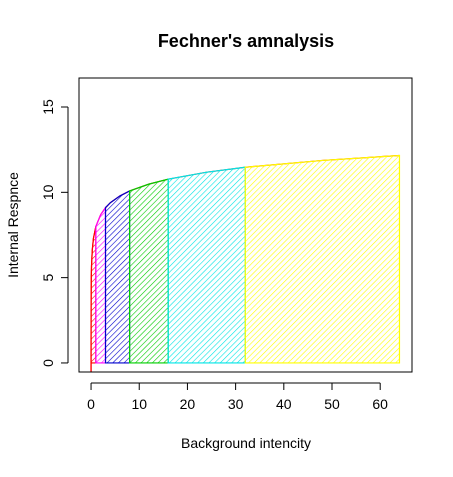  What do you see at coordinates (188, 404) in the screenshot?
I see `x-tick-label: 20` at bounding box center [188, 404].